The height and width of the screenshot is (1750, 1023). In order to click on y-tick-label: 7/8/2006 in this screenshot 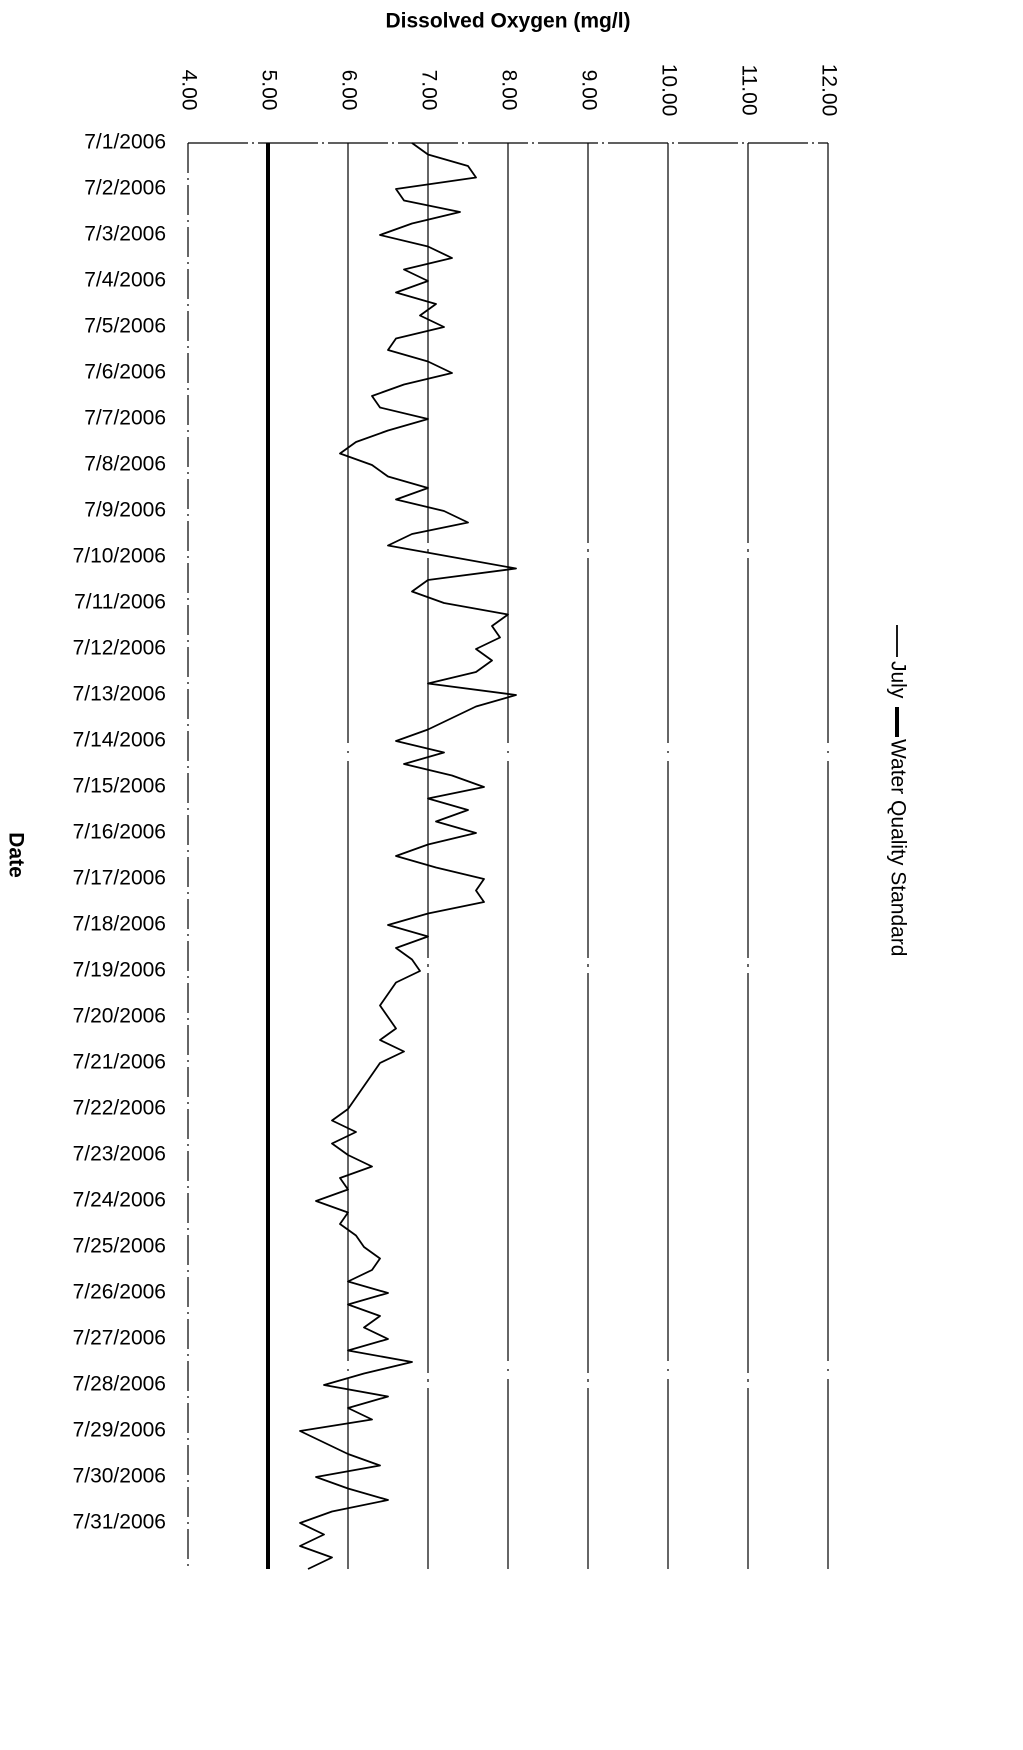, I will do `click(125, 464)`.